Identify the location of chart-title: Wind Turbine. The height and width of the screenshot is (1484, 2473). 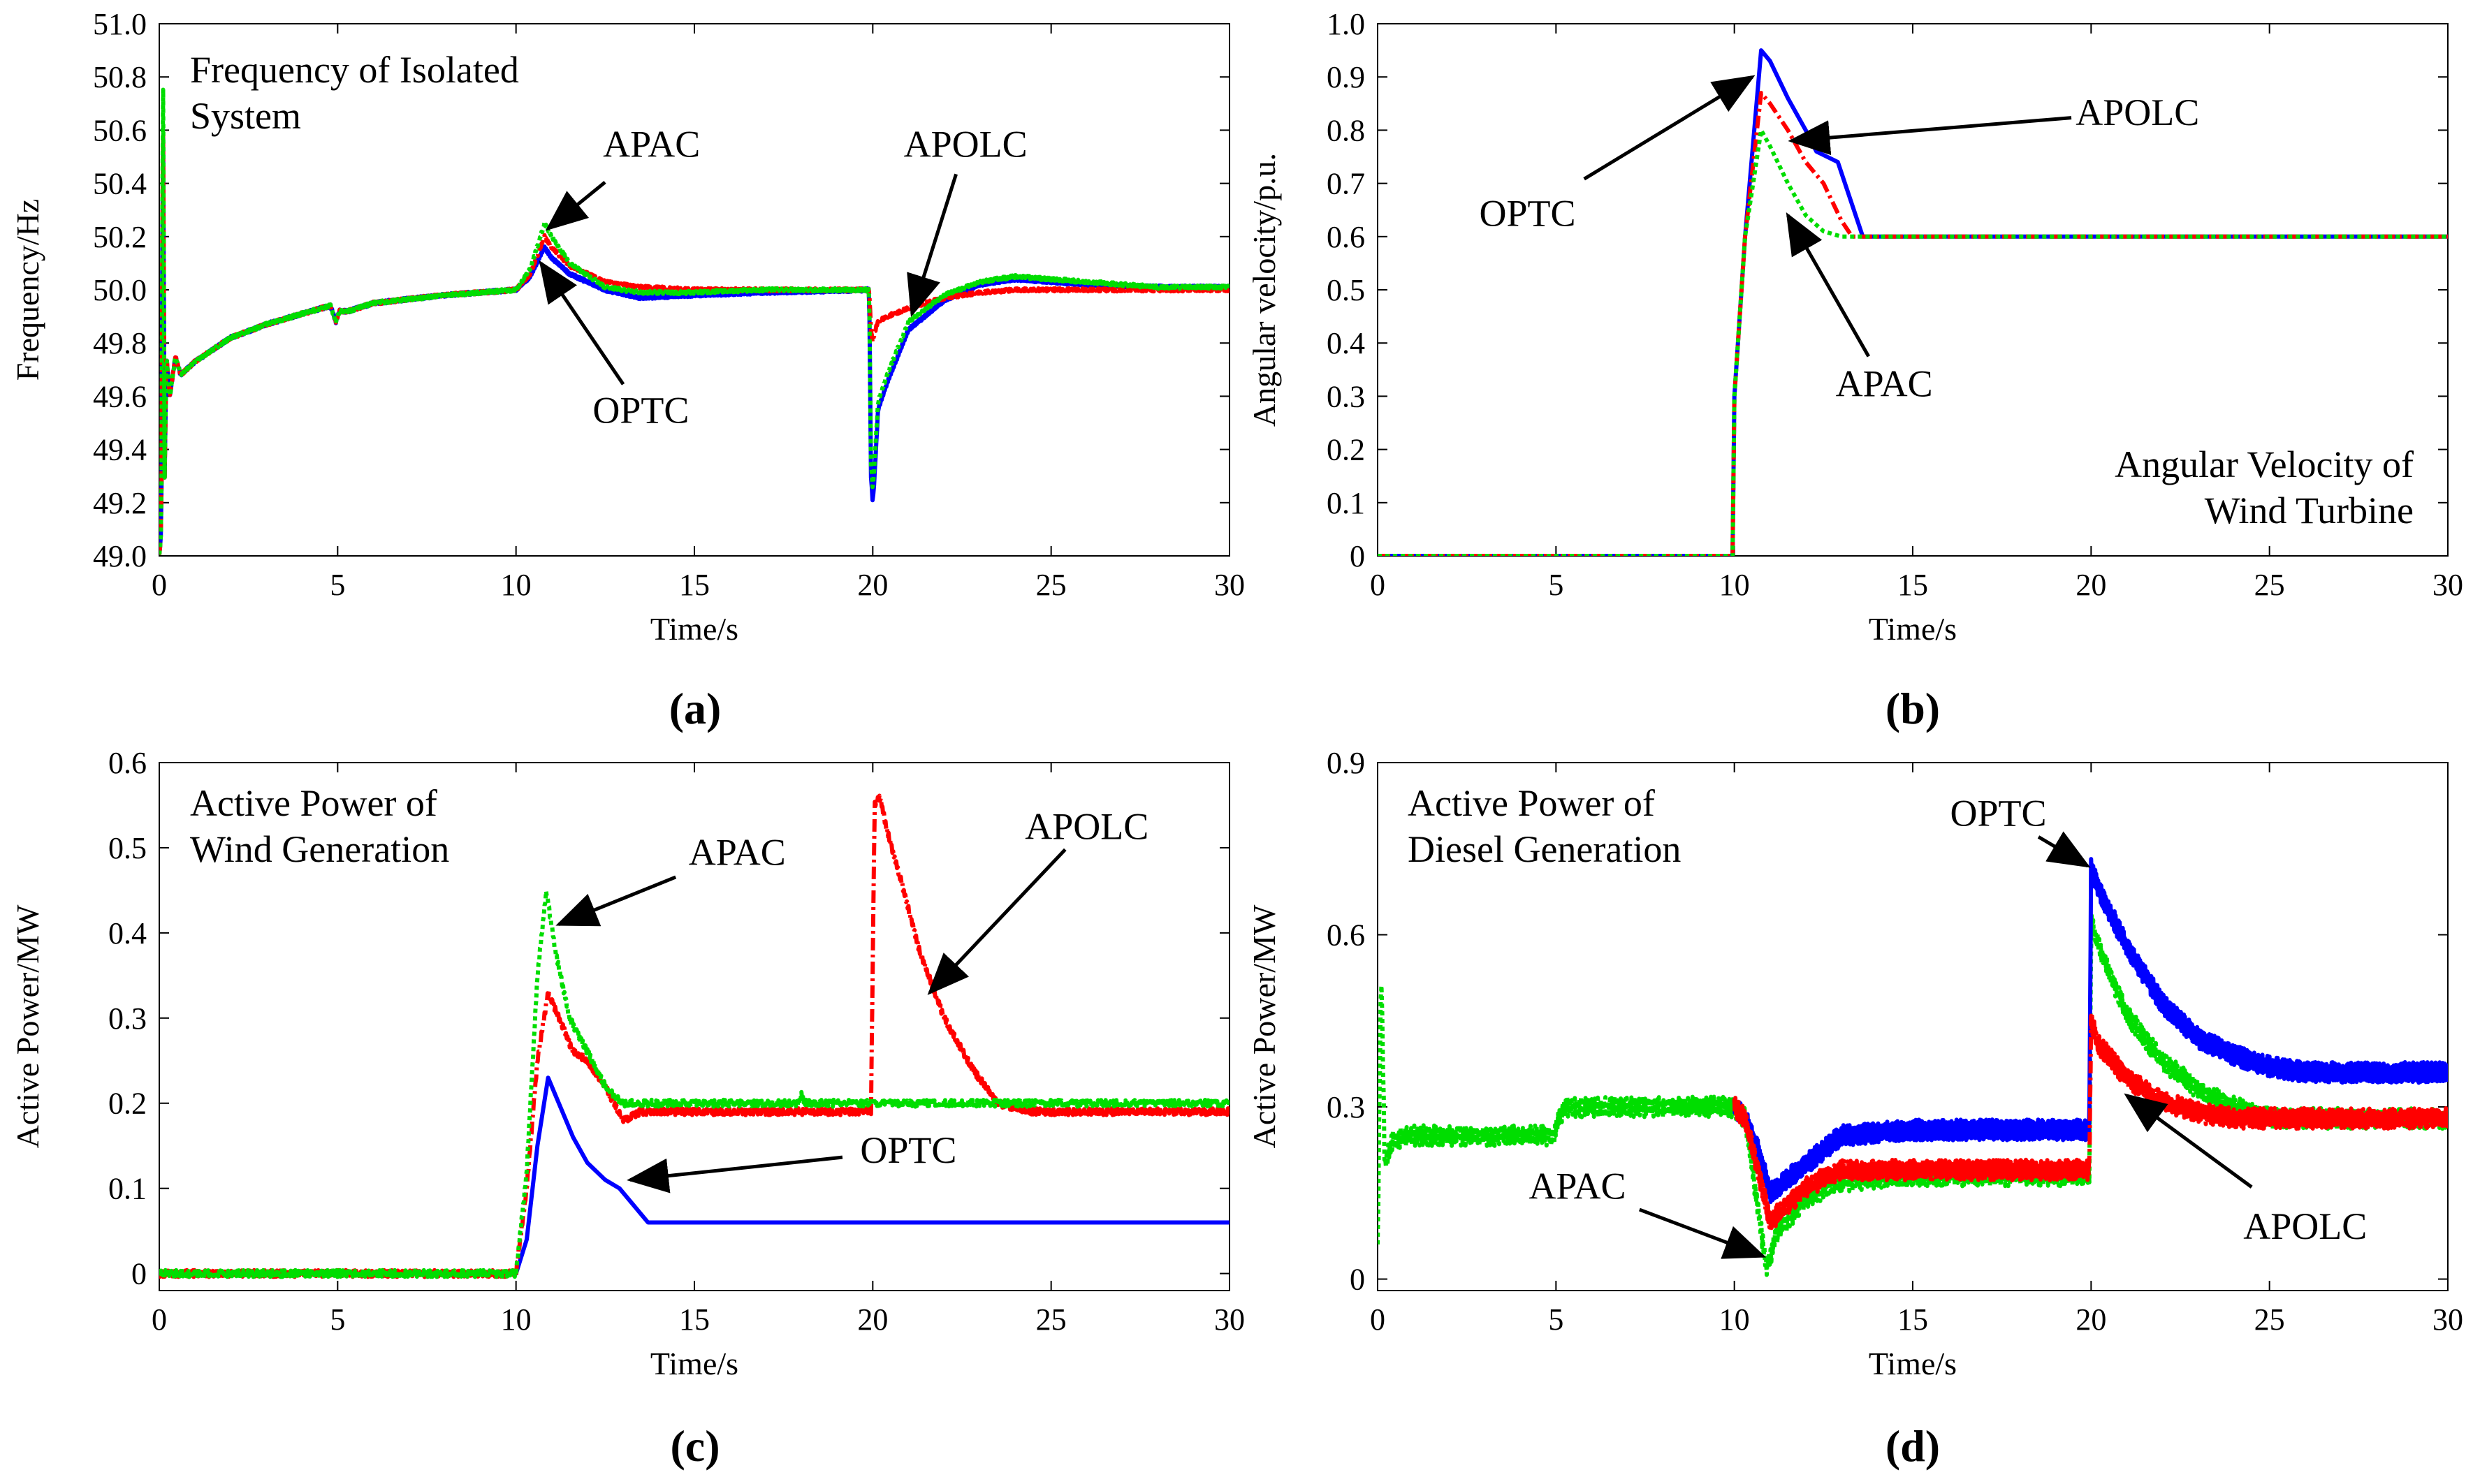
(2309, 510).